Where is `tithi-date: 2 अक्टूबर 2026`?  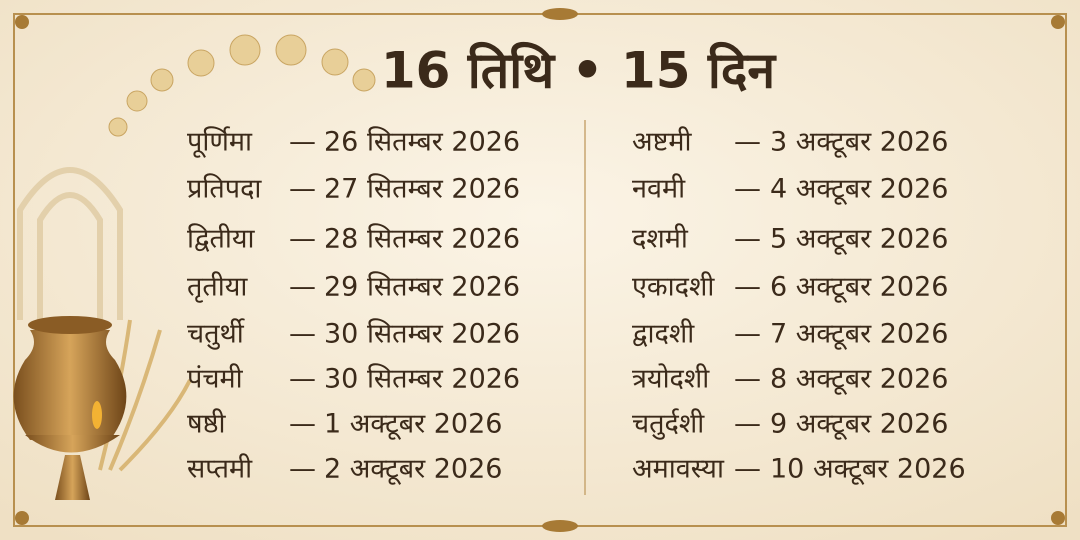 tithi-date: 2 अक्टूबर 2026 is located at coordinates (413, 470).